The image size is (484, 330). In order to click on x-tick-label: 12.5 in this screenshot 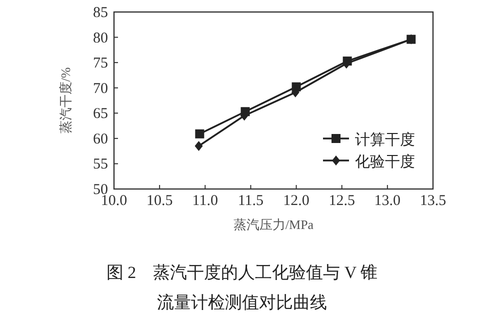, I will do `click(341, 201)`.